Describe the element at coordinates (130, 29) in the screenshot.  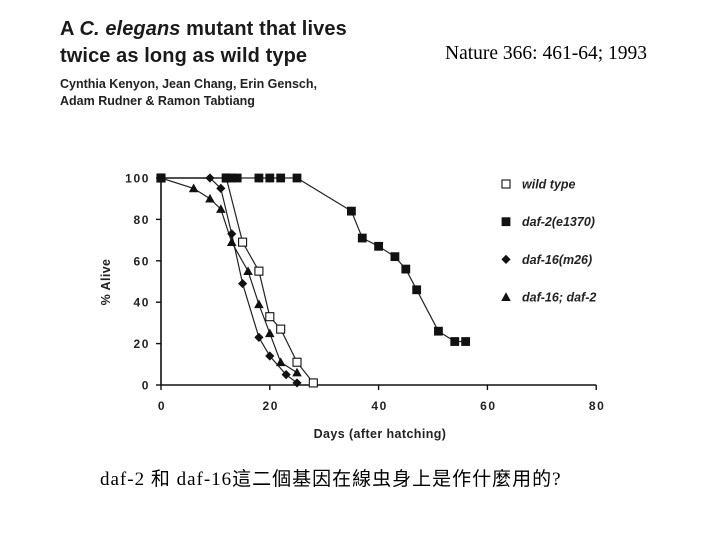
I see `title-species-name: C. elegans` at that location.